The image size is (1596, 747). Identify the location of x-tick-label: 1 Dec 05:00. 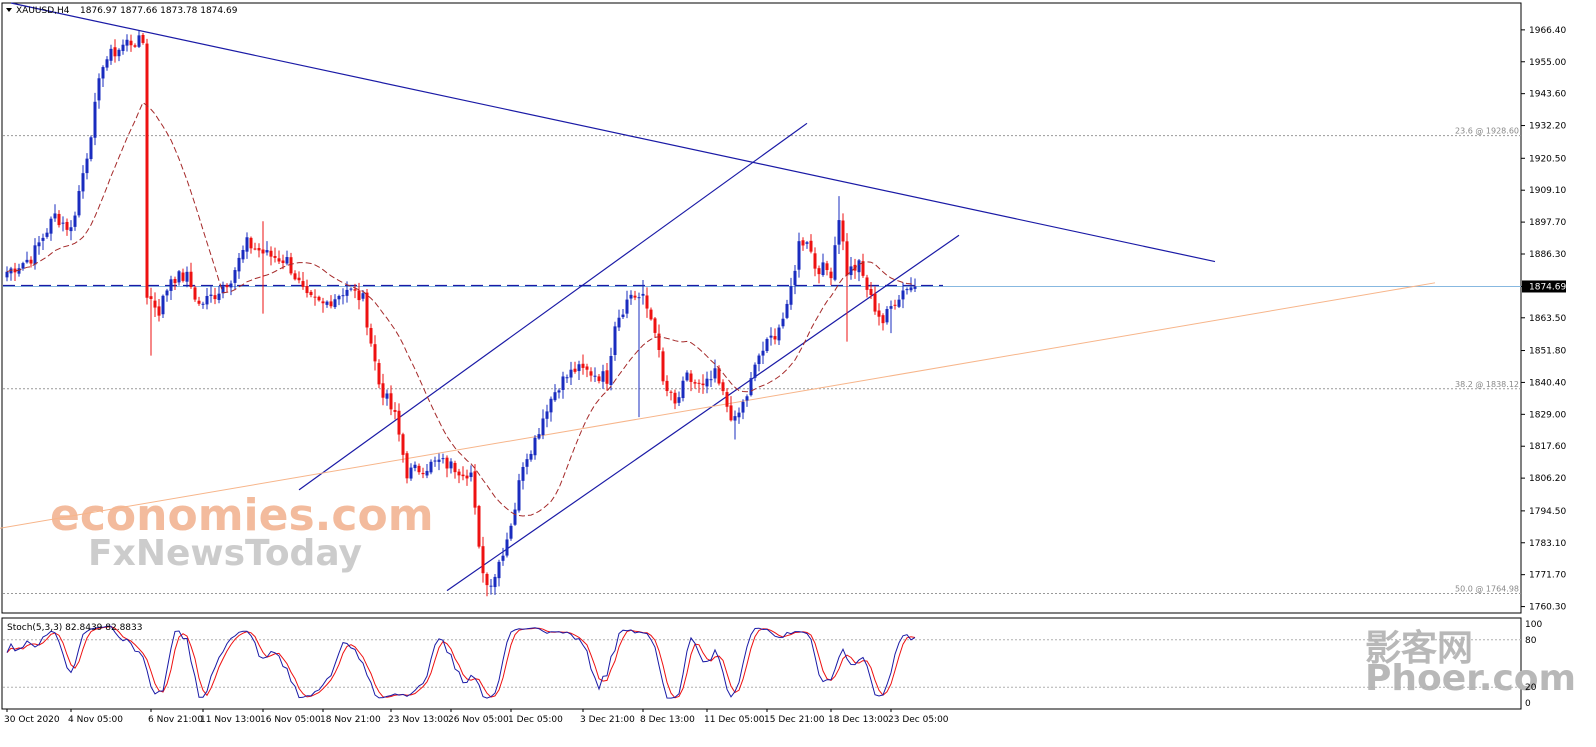
(535, 720).